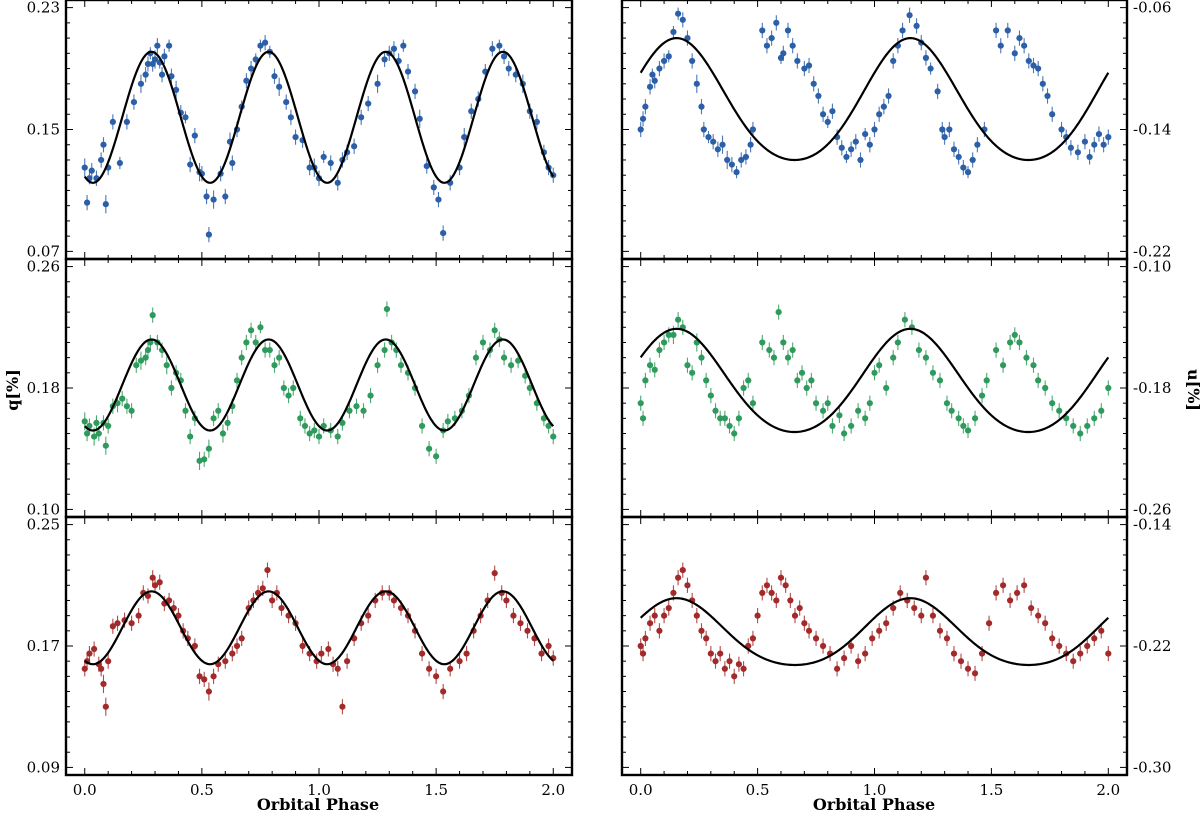  I want to click on y-tick-label: 0.10, so click(43, 509).